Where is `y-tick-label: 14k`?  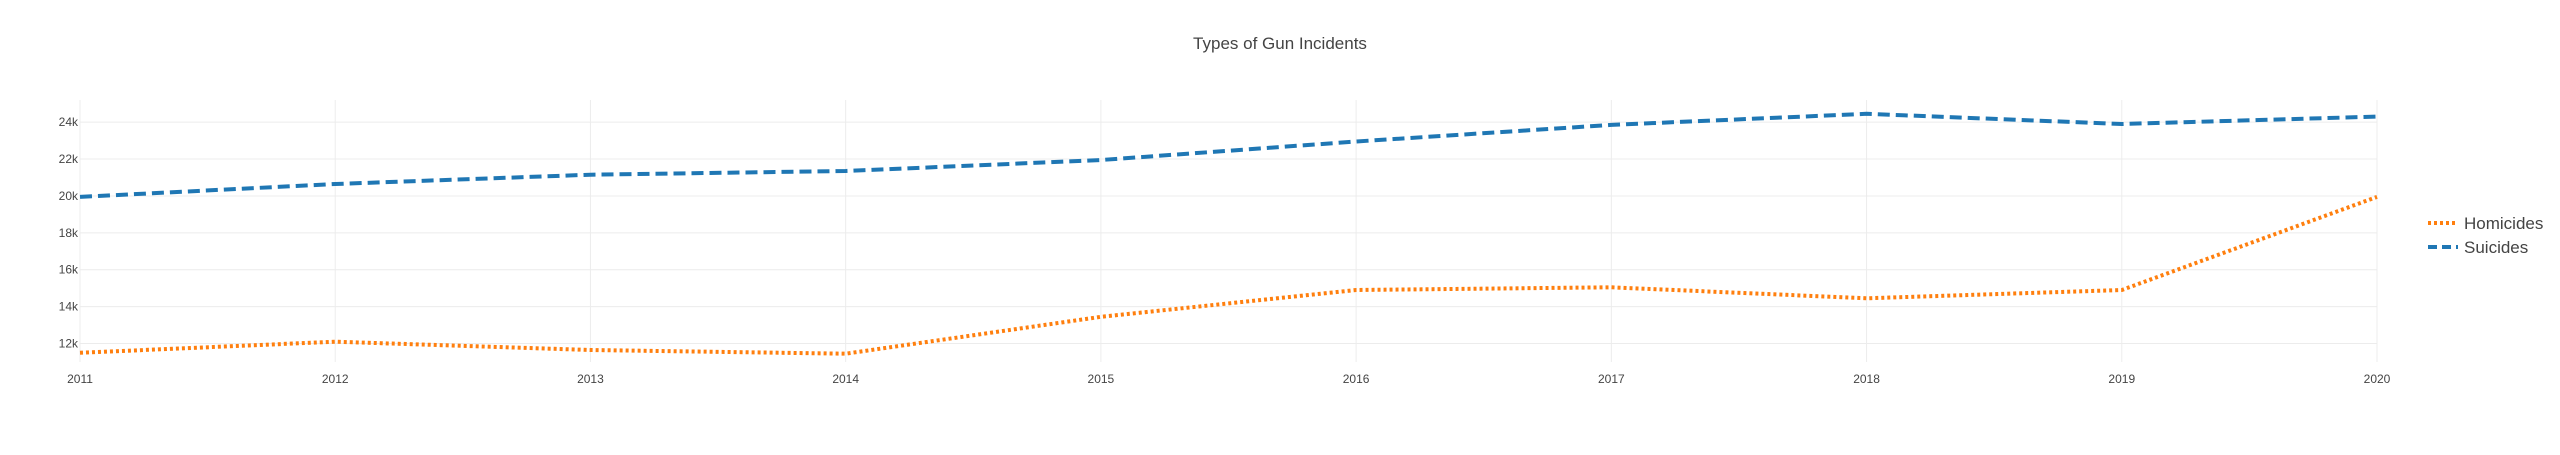 y-tick-label: 14k is located at coordinates (69, 307).